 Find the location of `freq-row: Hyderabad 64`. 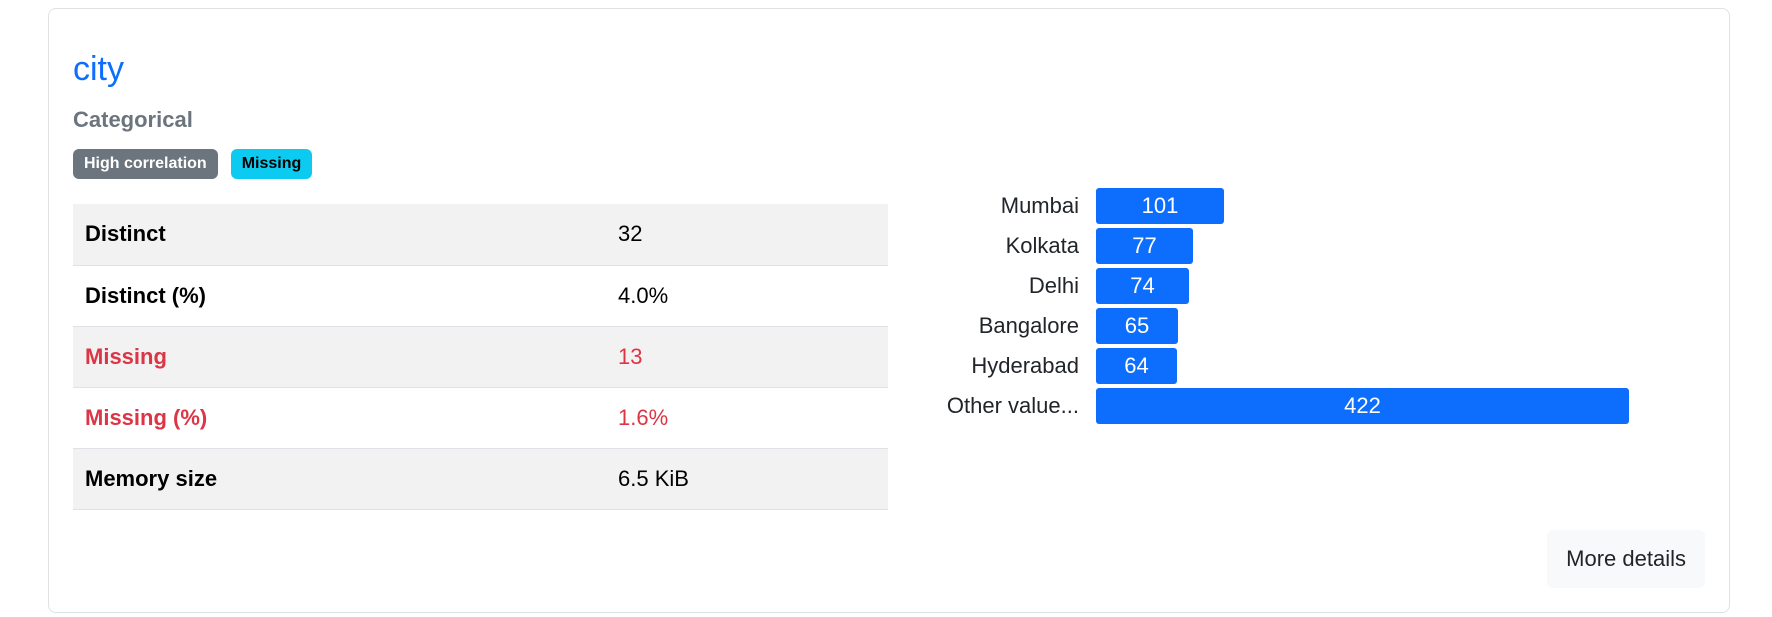

freq-row: Hyderabad 64 is located at coordinates (1319, 366).